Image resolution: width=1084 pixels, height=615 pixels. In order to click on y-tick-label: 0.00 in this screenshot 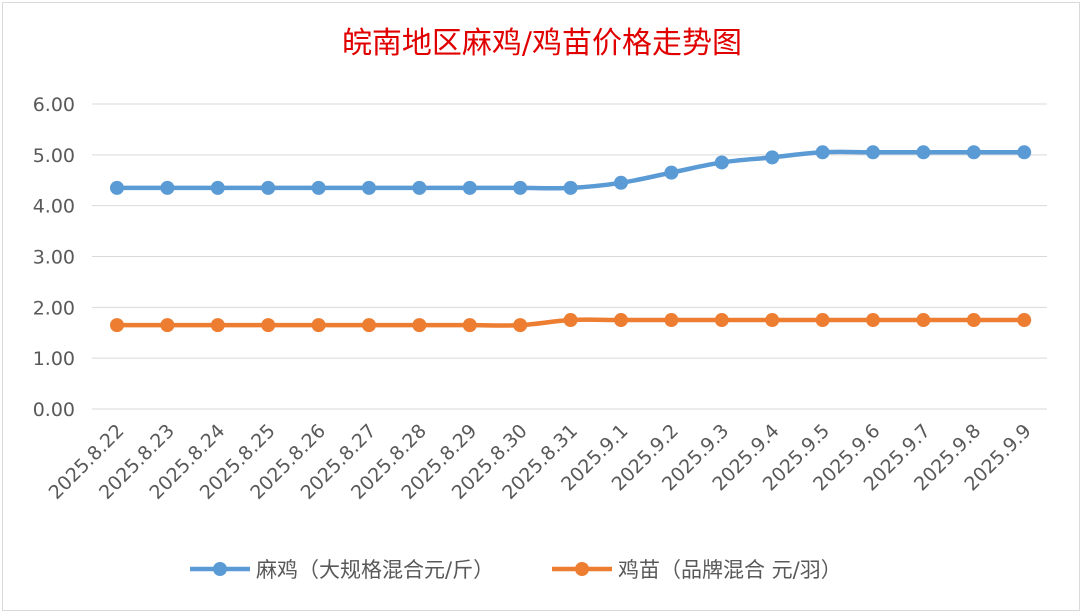, I will do `click(54, 410)`.